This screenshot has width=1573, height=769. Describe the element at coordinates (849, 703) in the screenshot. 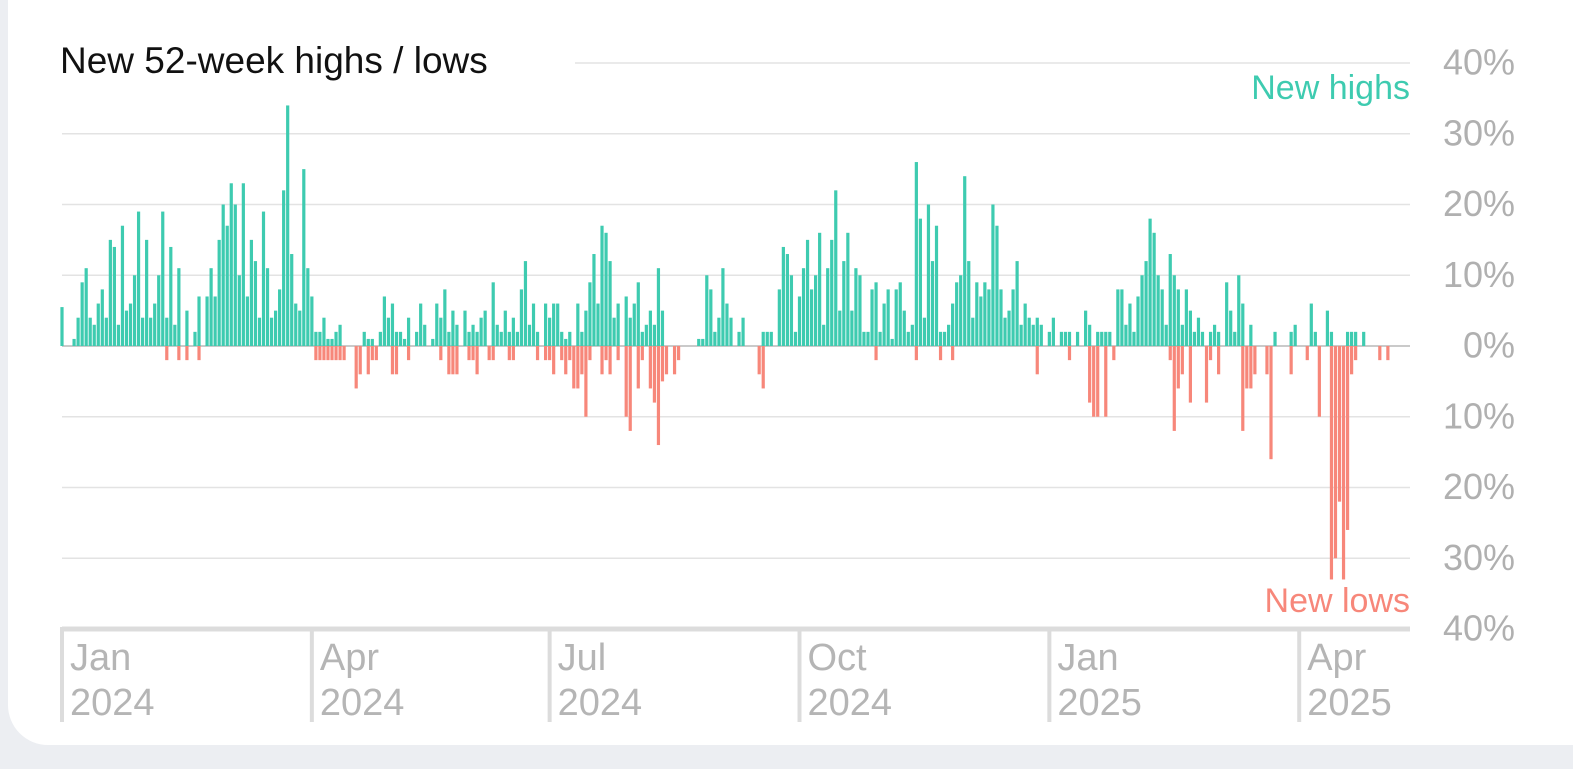

I see `x-tick-label-line: 2024` at that location.